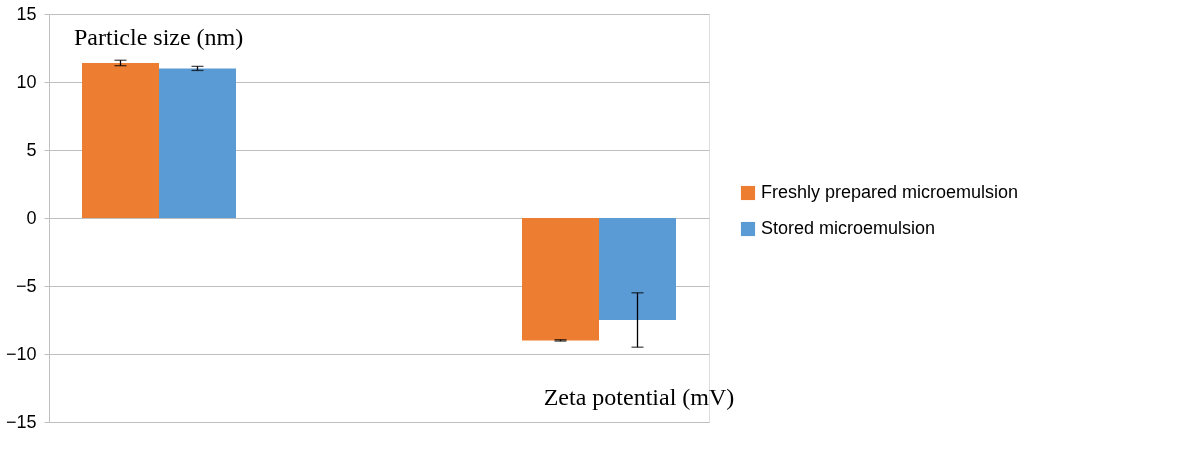 The height and width of the screenshot is (469, 1181). I want to click on y-tick-label: 0, so click(31, 217).